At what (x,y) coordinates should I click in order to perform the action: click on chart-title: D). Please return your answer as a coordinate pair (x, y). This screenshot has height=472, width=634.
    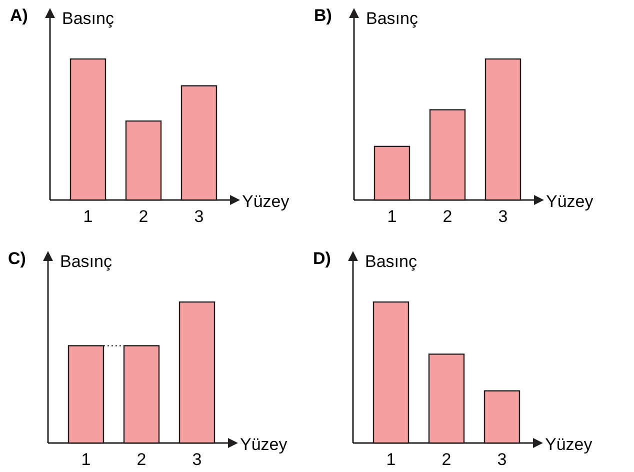
    Looking at the image, I should click on (322, 258).